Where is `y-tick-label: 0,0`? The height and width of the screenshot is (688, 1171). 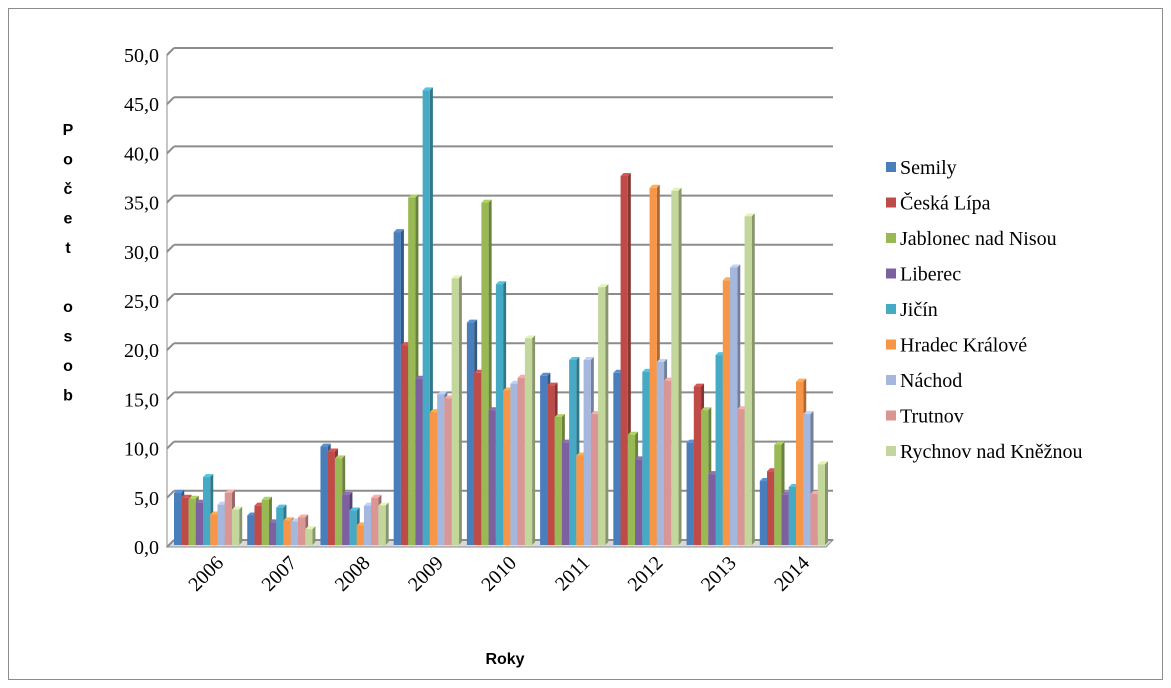 y-tick-label: 0,0 is located at coordinates (146, 548).